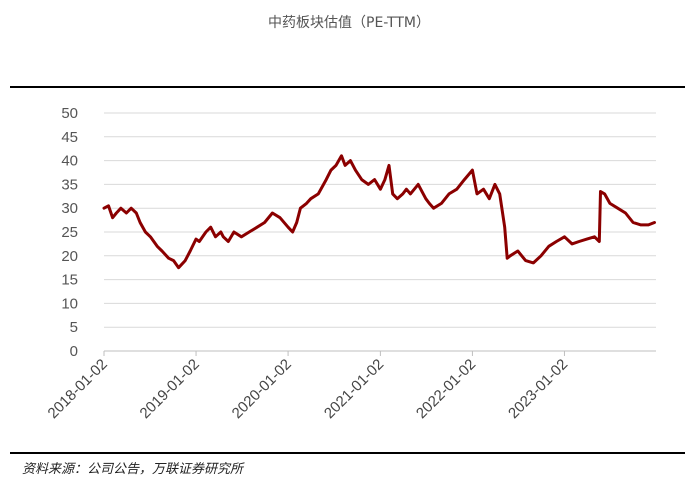  What do you see at coordinates (69, 161) in the screenshot?
I see `y-tick-label: 40` at bounding box center [69, 161].